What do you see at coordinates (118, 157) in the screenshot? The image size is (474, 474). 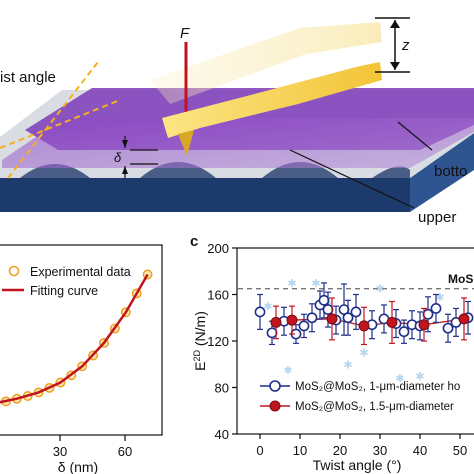 I see `delta-label: δ` at bounding box center [118, 157].